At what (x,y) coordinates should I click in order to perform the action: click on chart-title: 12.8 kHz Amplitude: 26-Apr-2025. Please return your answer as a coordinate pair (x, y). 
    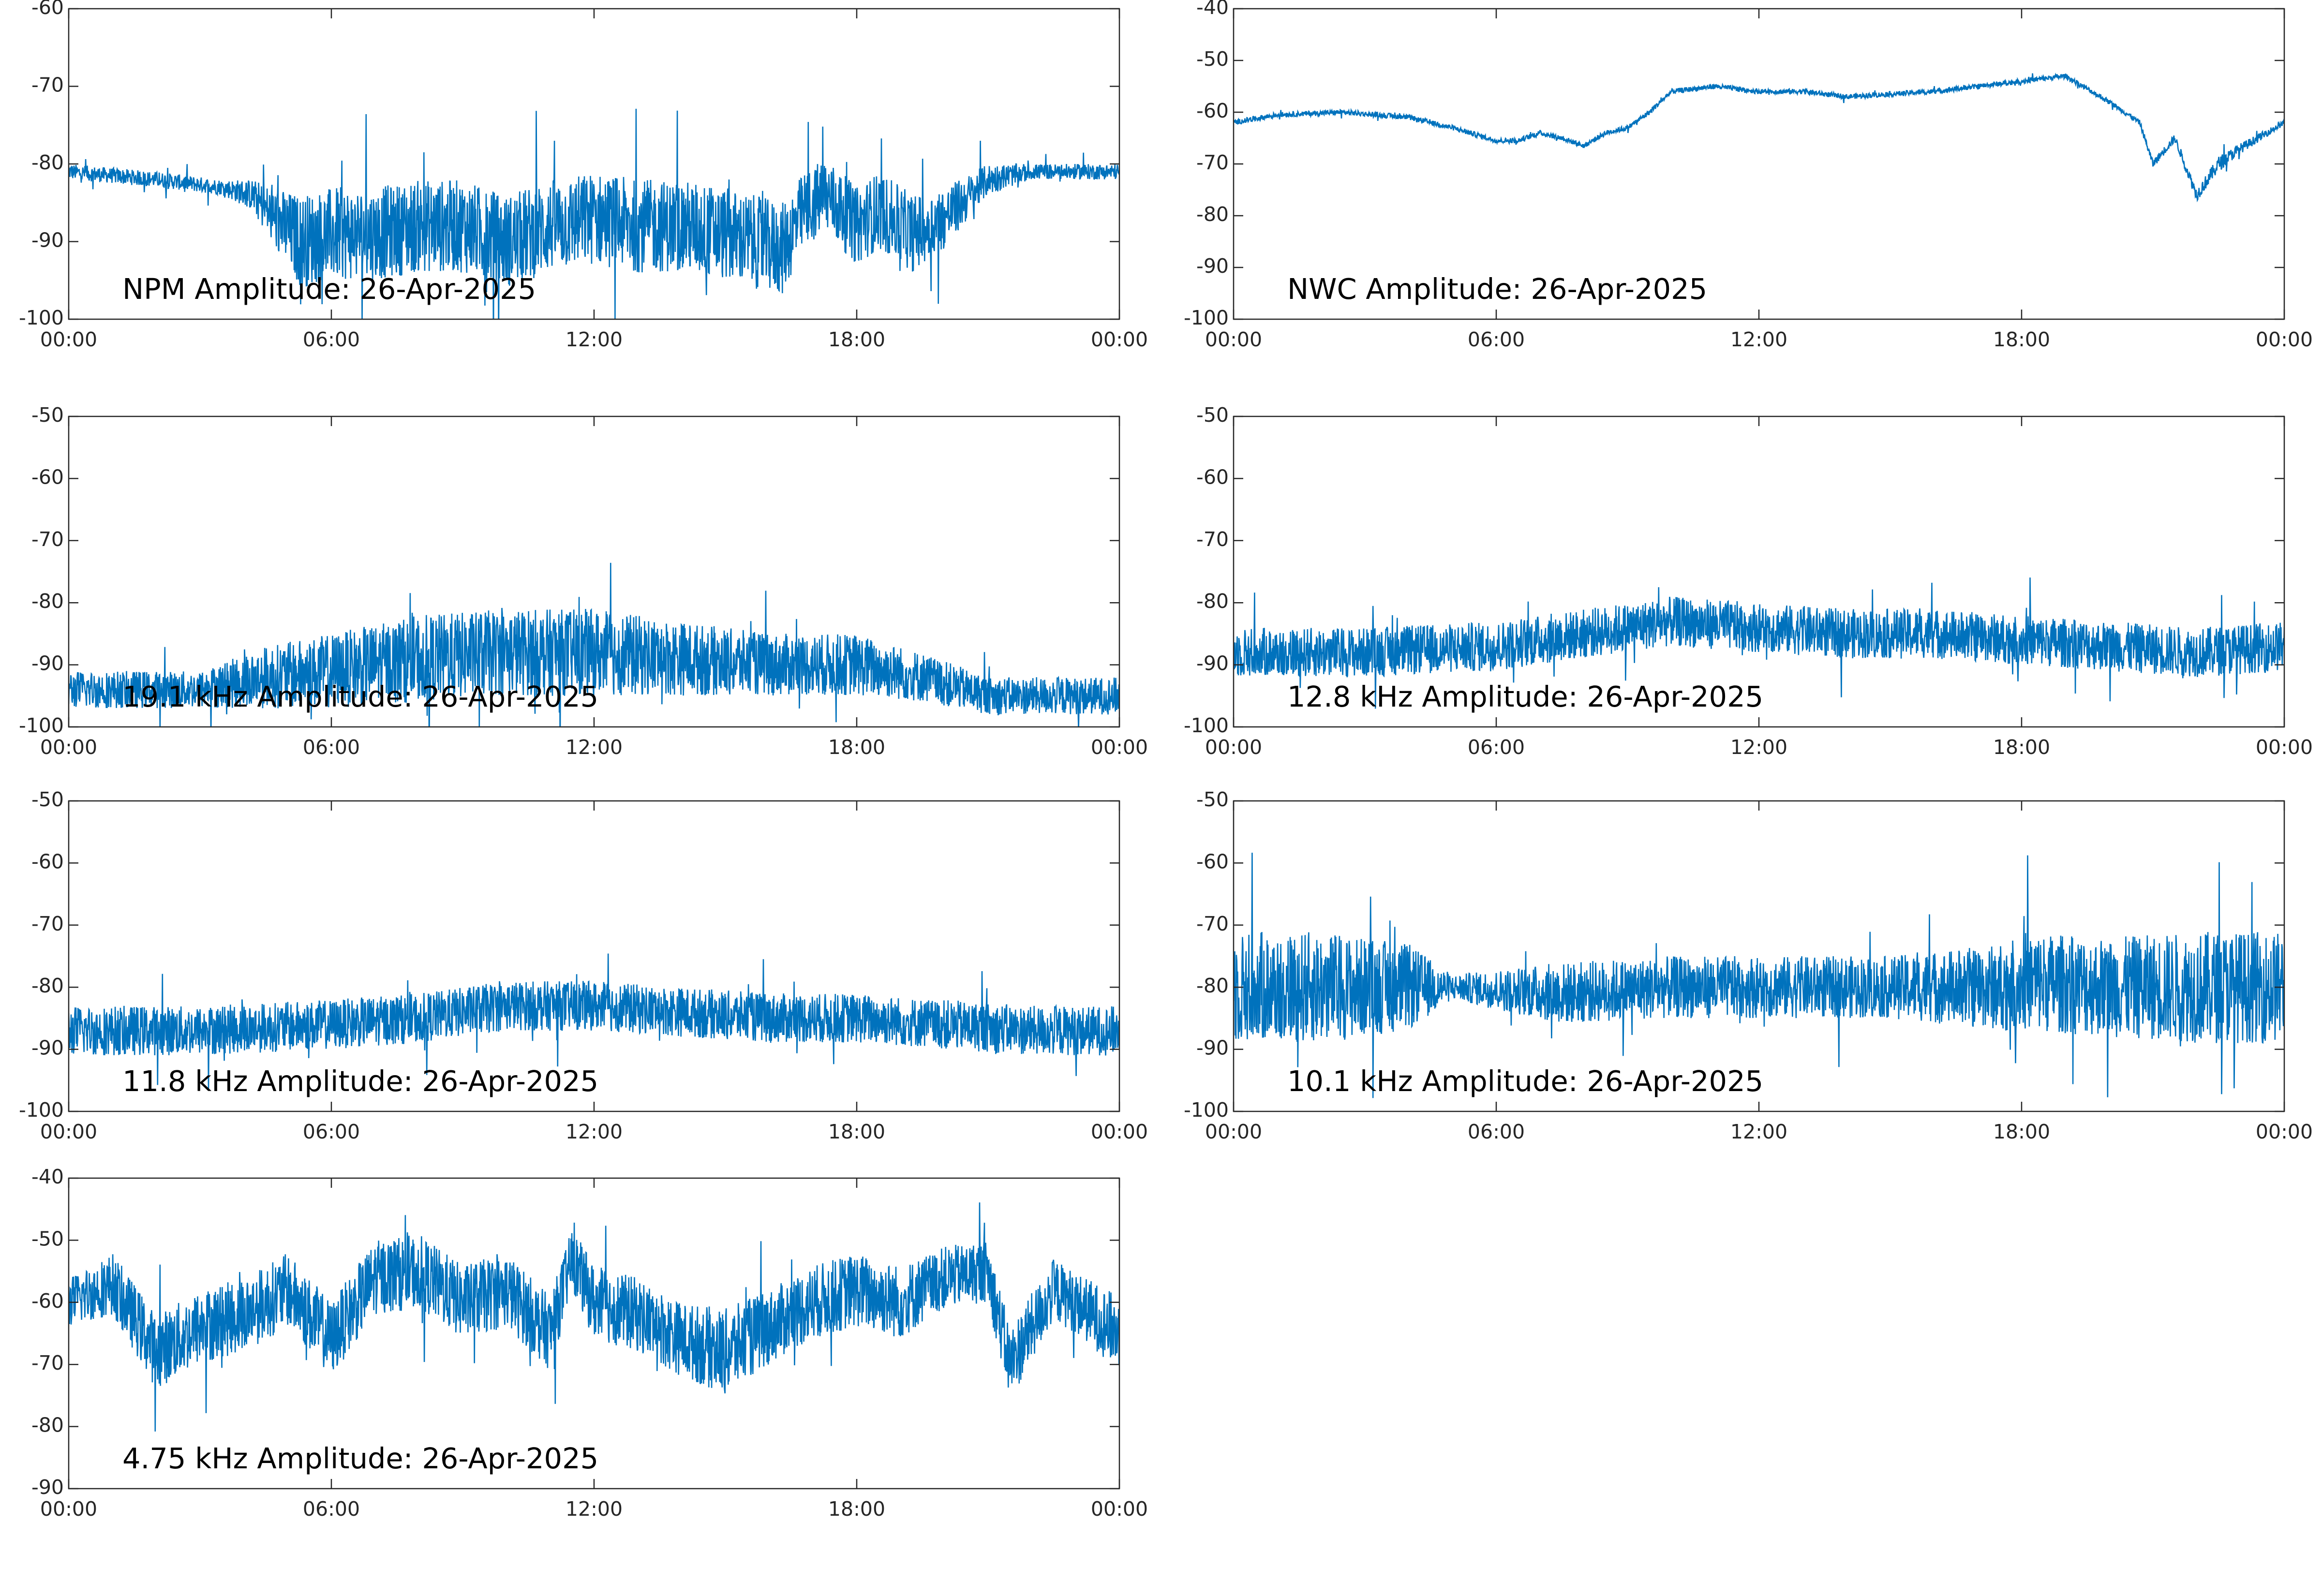
    Looking at the image, I should click on (1525, 696).